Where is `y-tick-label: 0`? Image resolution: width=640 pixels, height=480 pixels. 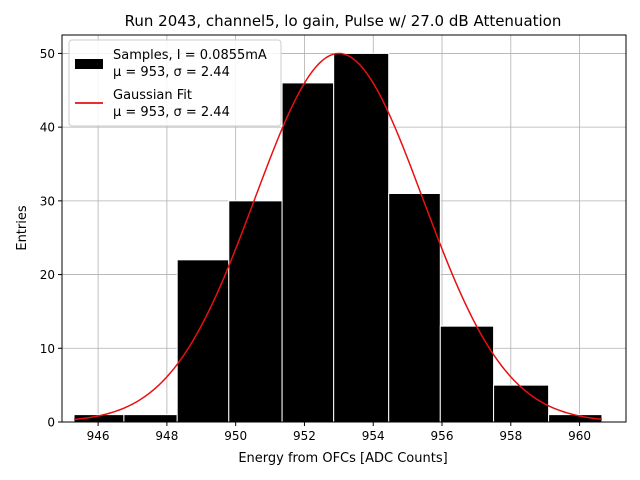 y-tick-label: 0 is located at coordinates (51, 423).